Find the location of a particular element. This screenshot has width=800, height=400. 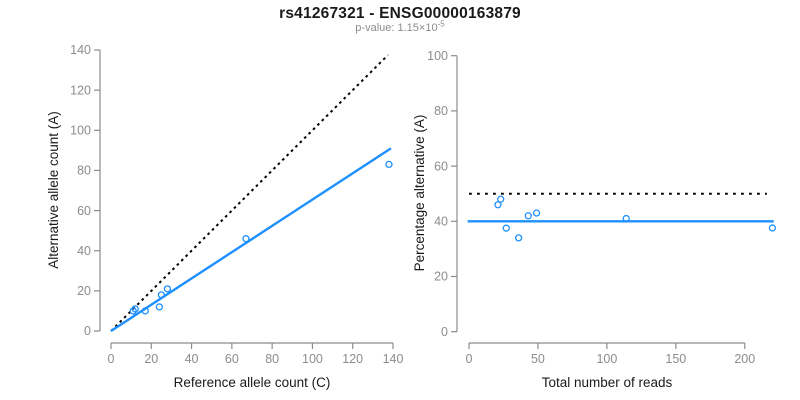

x-tick-label: 80 is located at coordinates (272, 359).